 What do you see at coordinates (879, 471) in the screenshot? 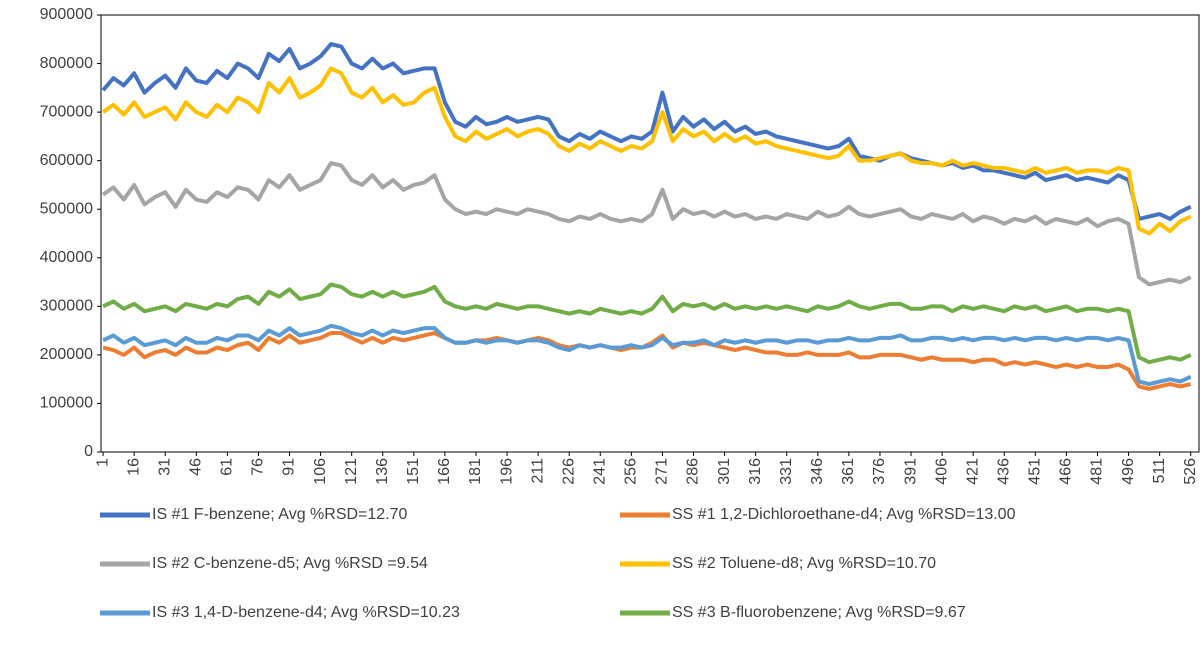
I see `x-tick-label: 376` at bounding box center [879, 471].